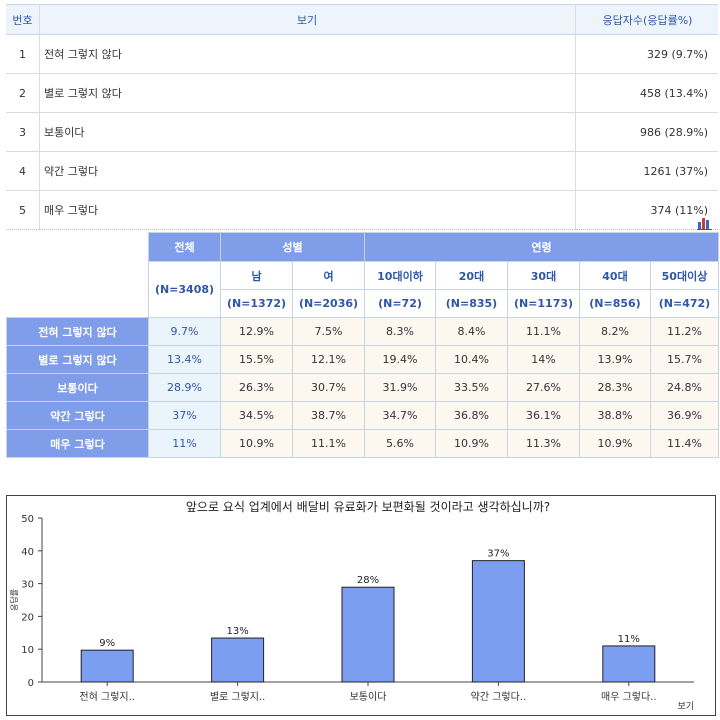  What do you see at coordinates (184, 443) in the screenshot?
I see `cell-total: 11%` at bounding box center [184, 443].